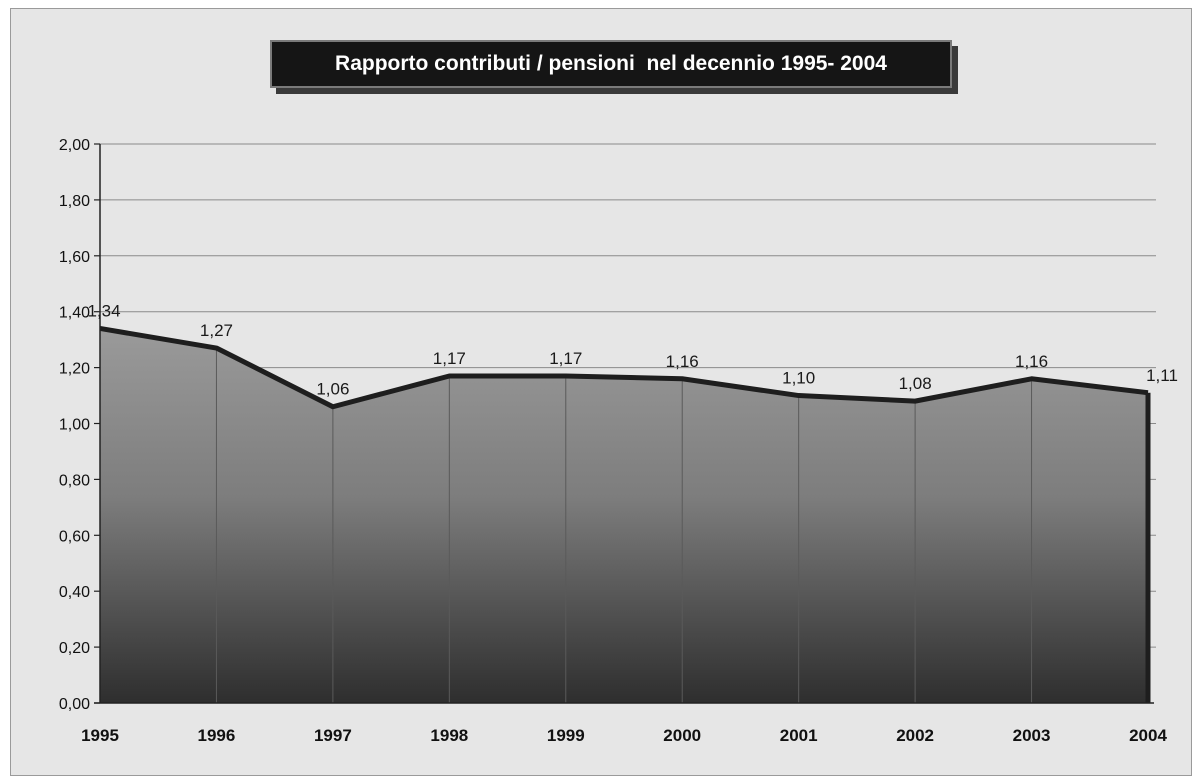 Image resolution: width=1195 pixels, height=778 pixels. What do you see at coordinates (74, 648) in the screenshot?
I see `y-tick-label: 0,20` at bounding box center [74, 648].